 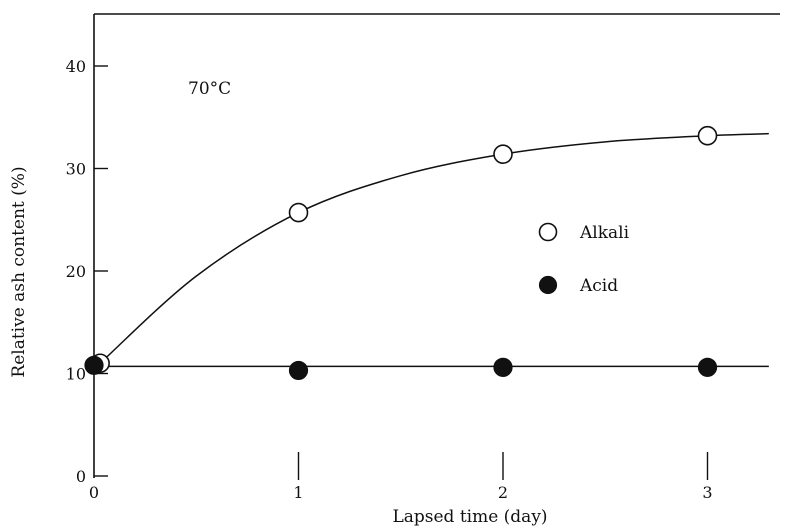 I want to click on x-axis-title: Lapsed time (day), so click(x=469, y=517).